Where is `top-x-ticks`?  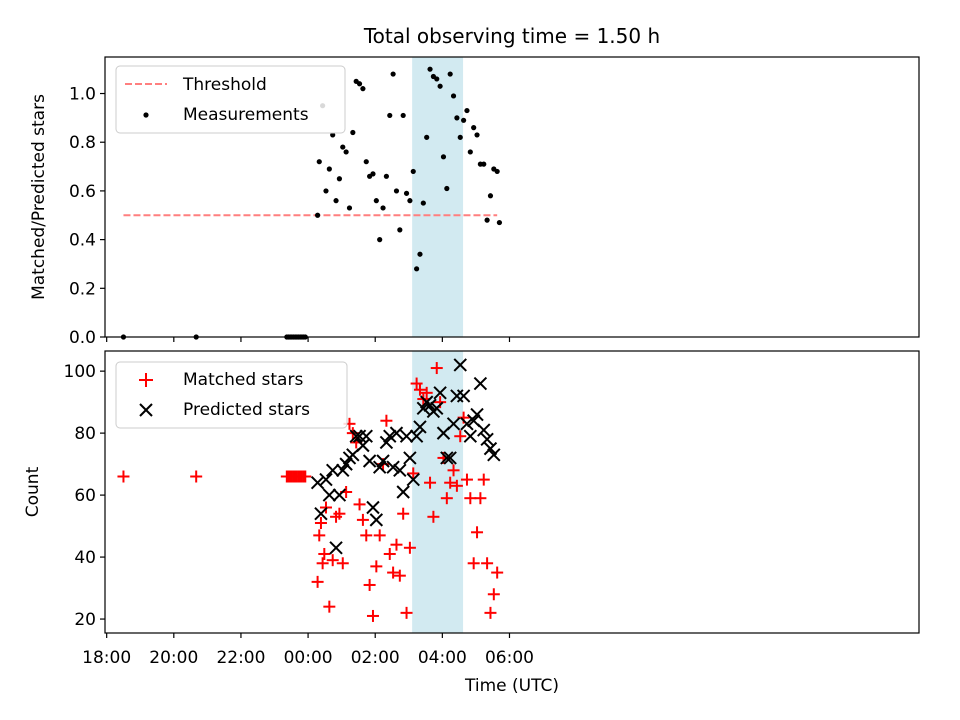 top-x-ticks is located at coordinates (308, 339).